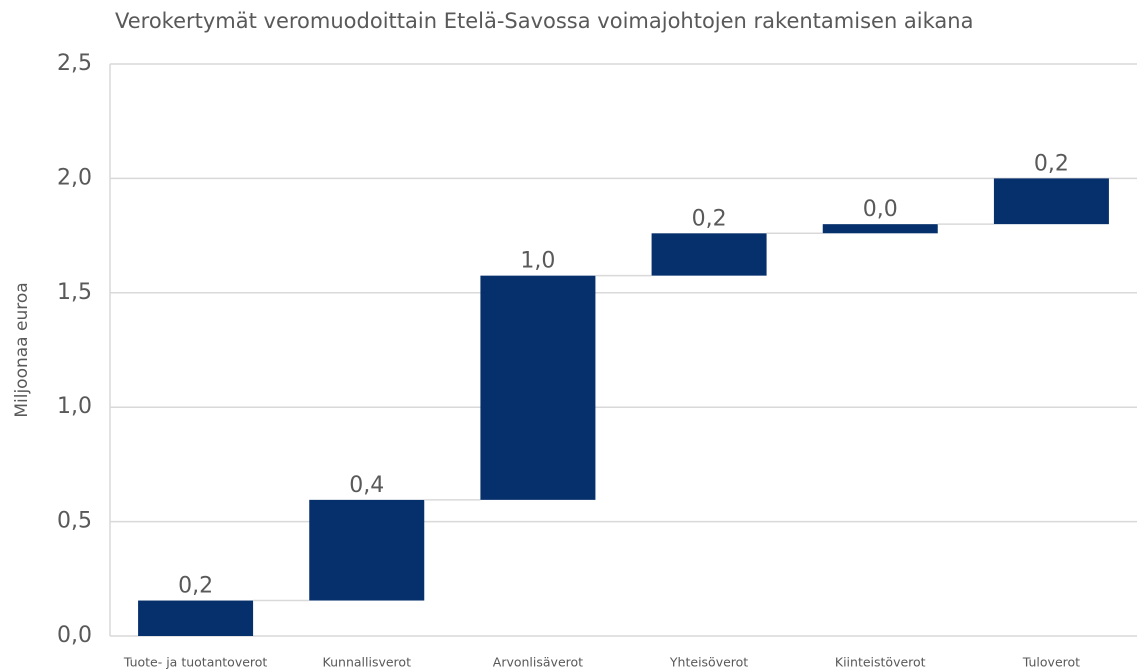 This screenshot has width=1137, height=670. What do you see at coordinates (74, 177) in the screenshot?
I see `y-tick-label: 2,0` at bounding box center [74, 177].